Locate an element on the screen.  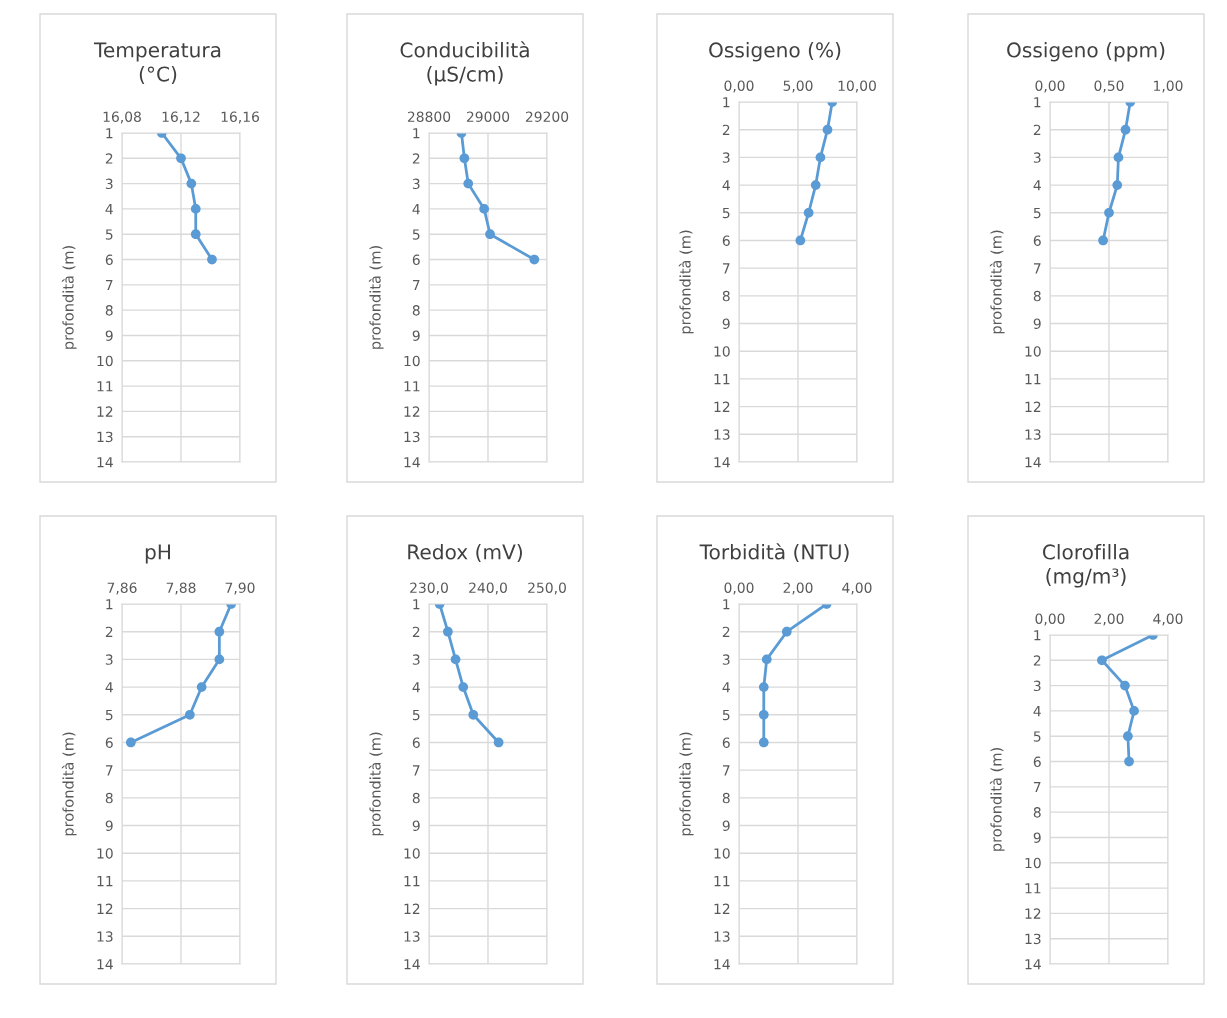
x-tick-label: 29200 is located at coordinates (547, 116).